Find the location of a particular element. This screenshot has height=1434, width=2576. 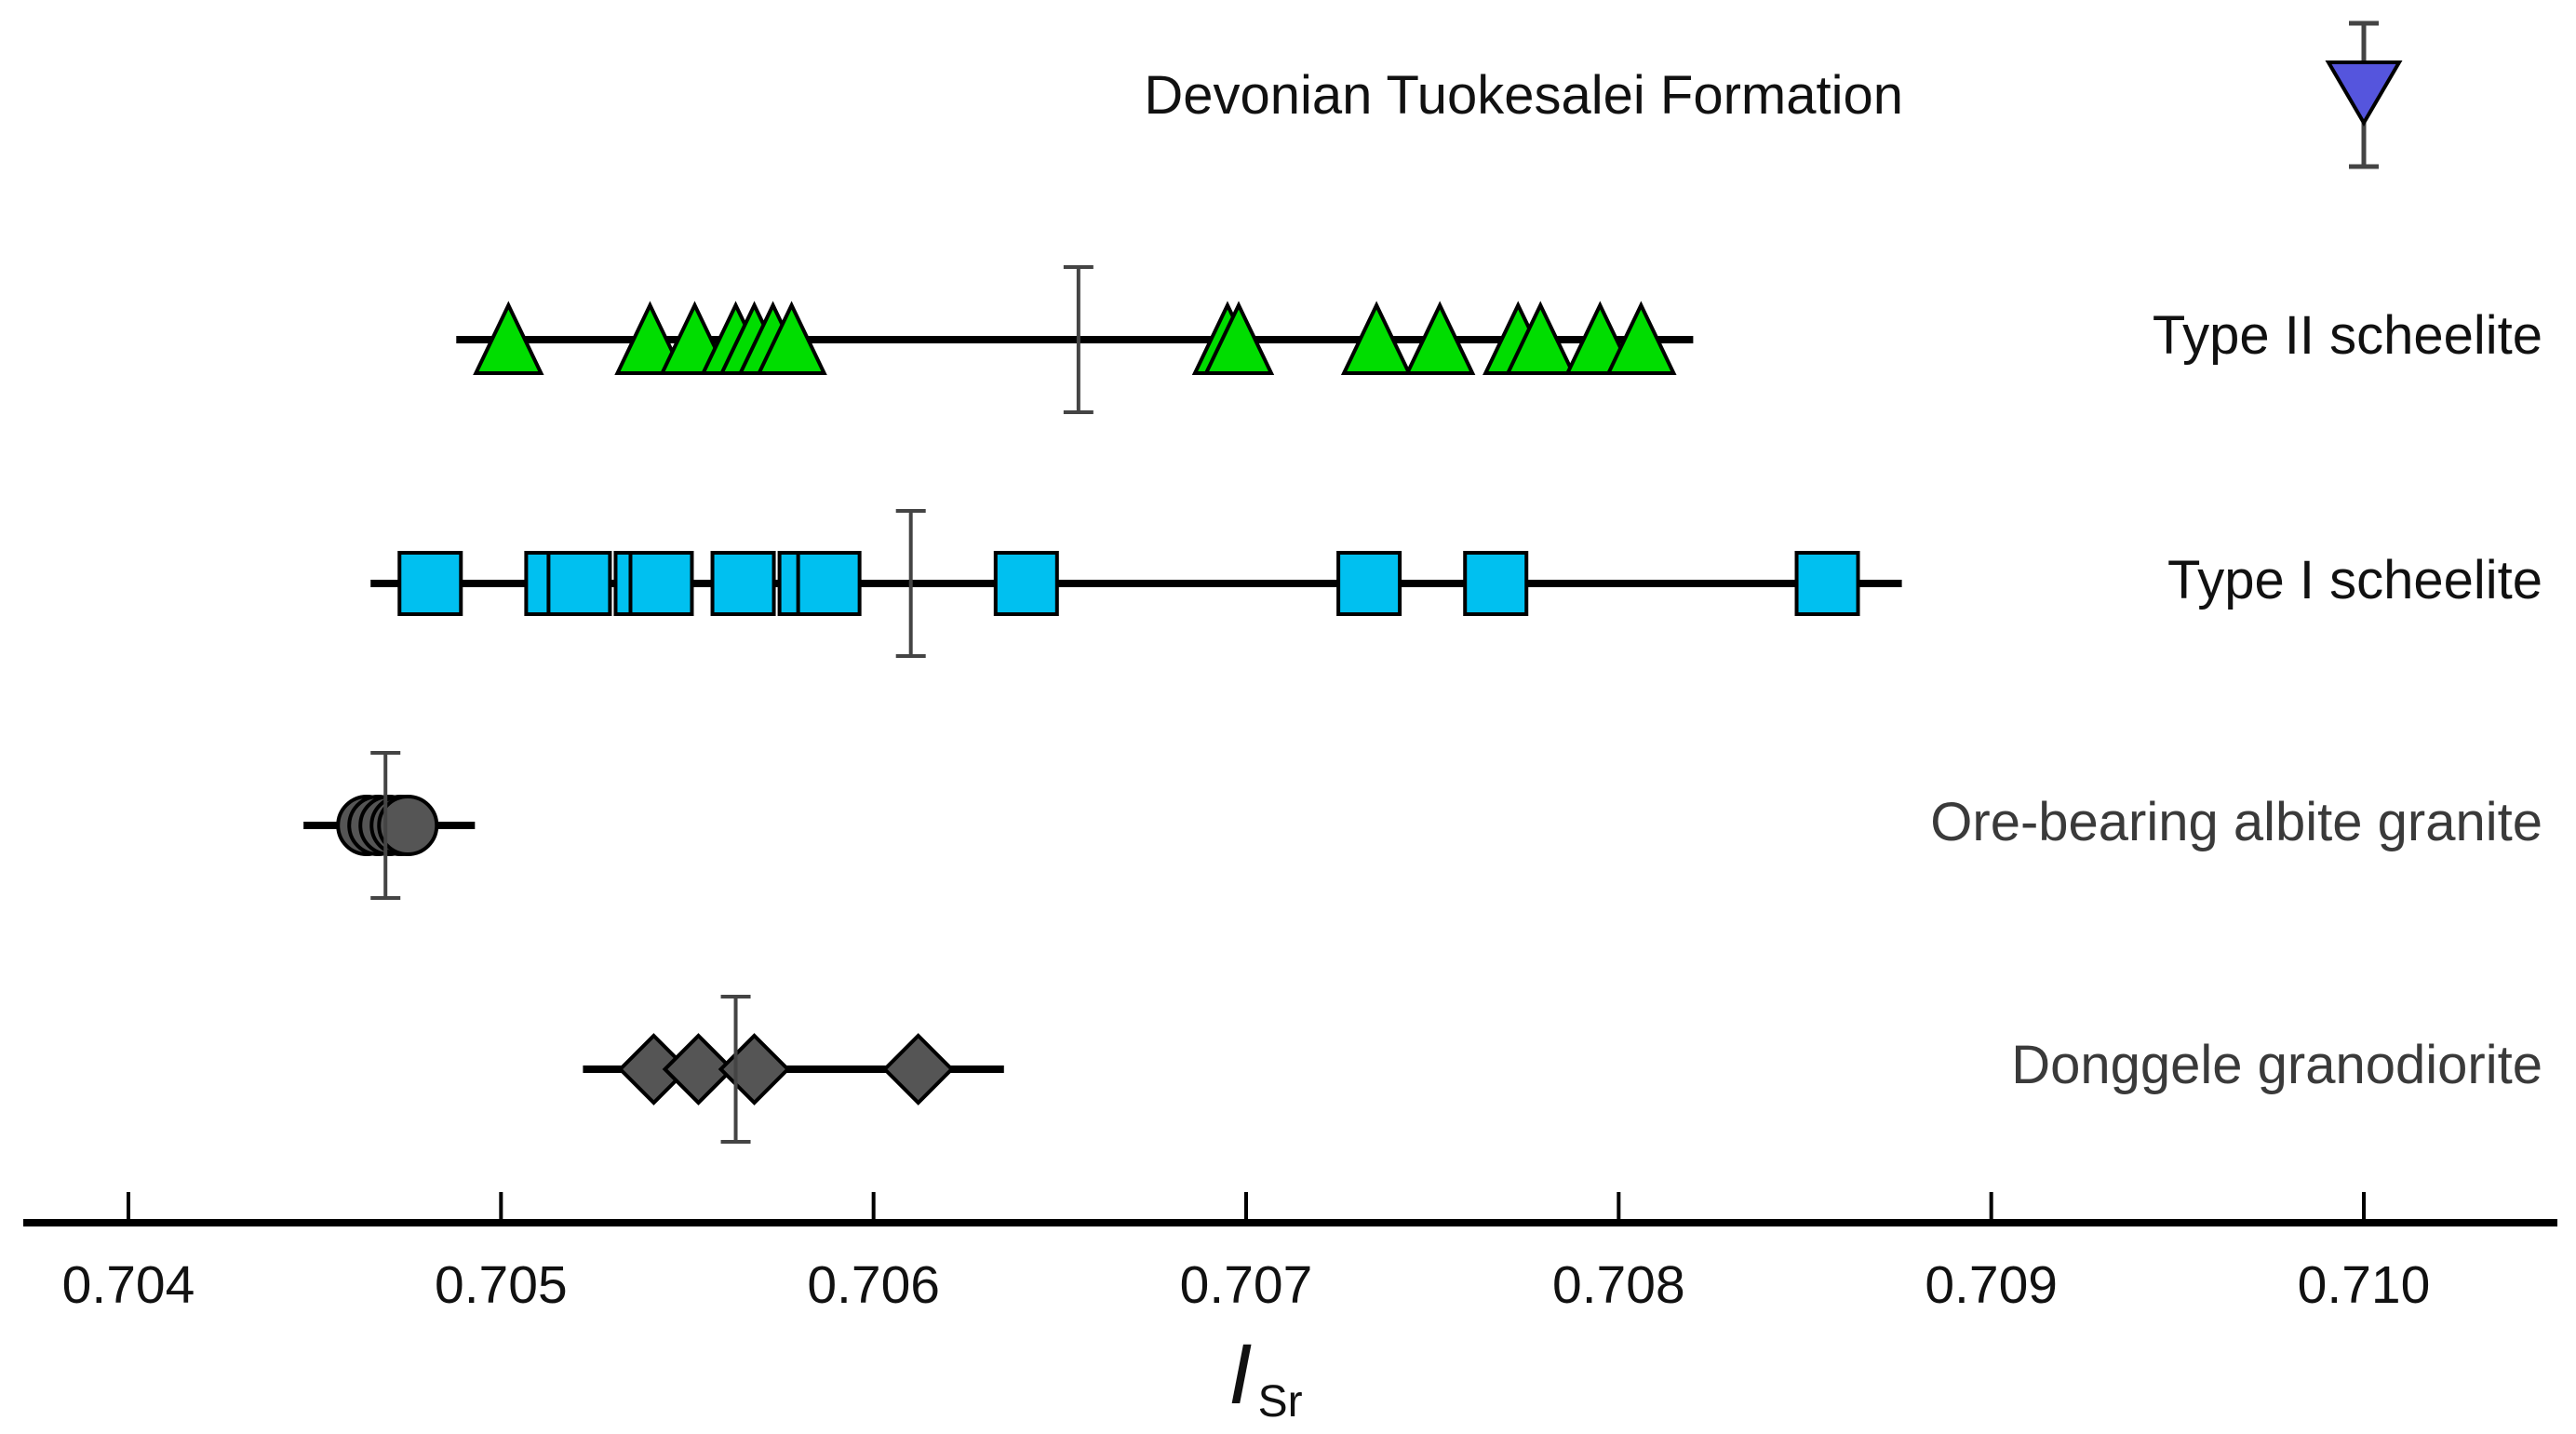

data-point-triangle-down is located at coordinates (2364, 93).